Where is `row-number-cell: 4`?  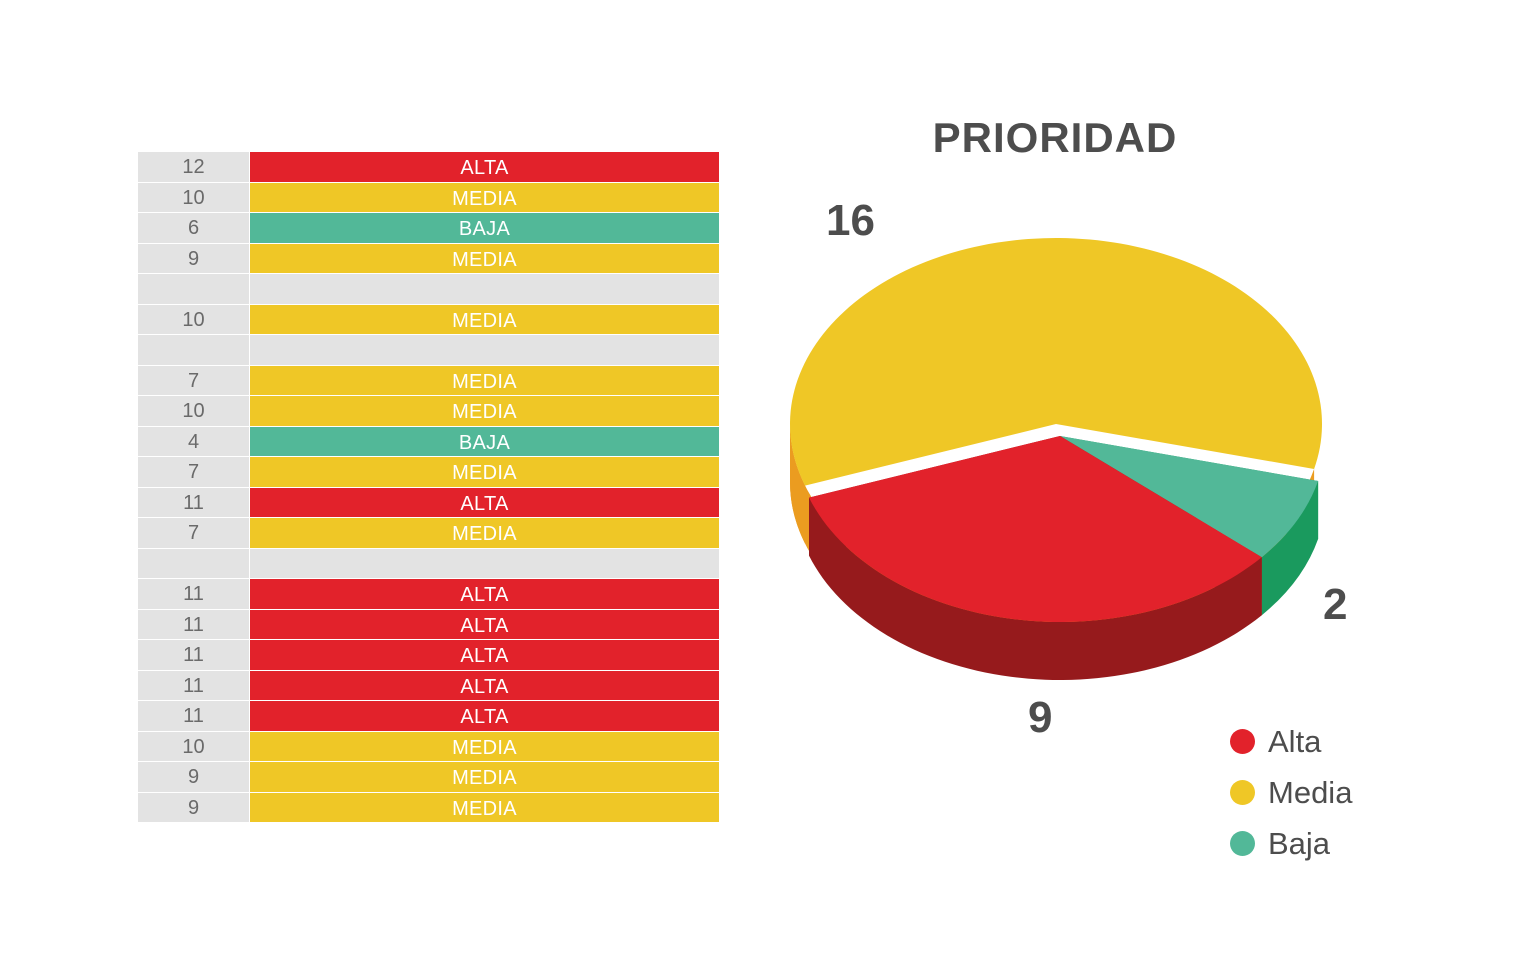
row-number-cell: 4 is located at coordinates (193, 441).